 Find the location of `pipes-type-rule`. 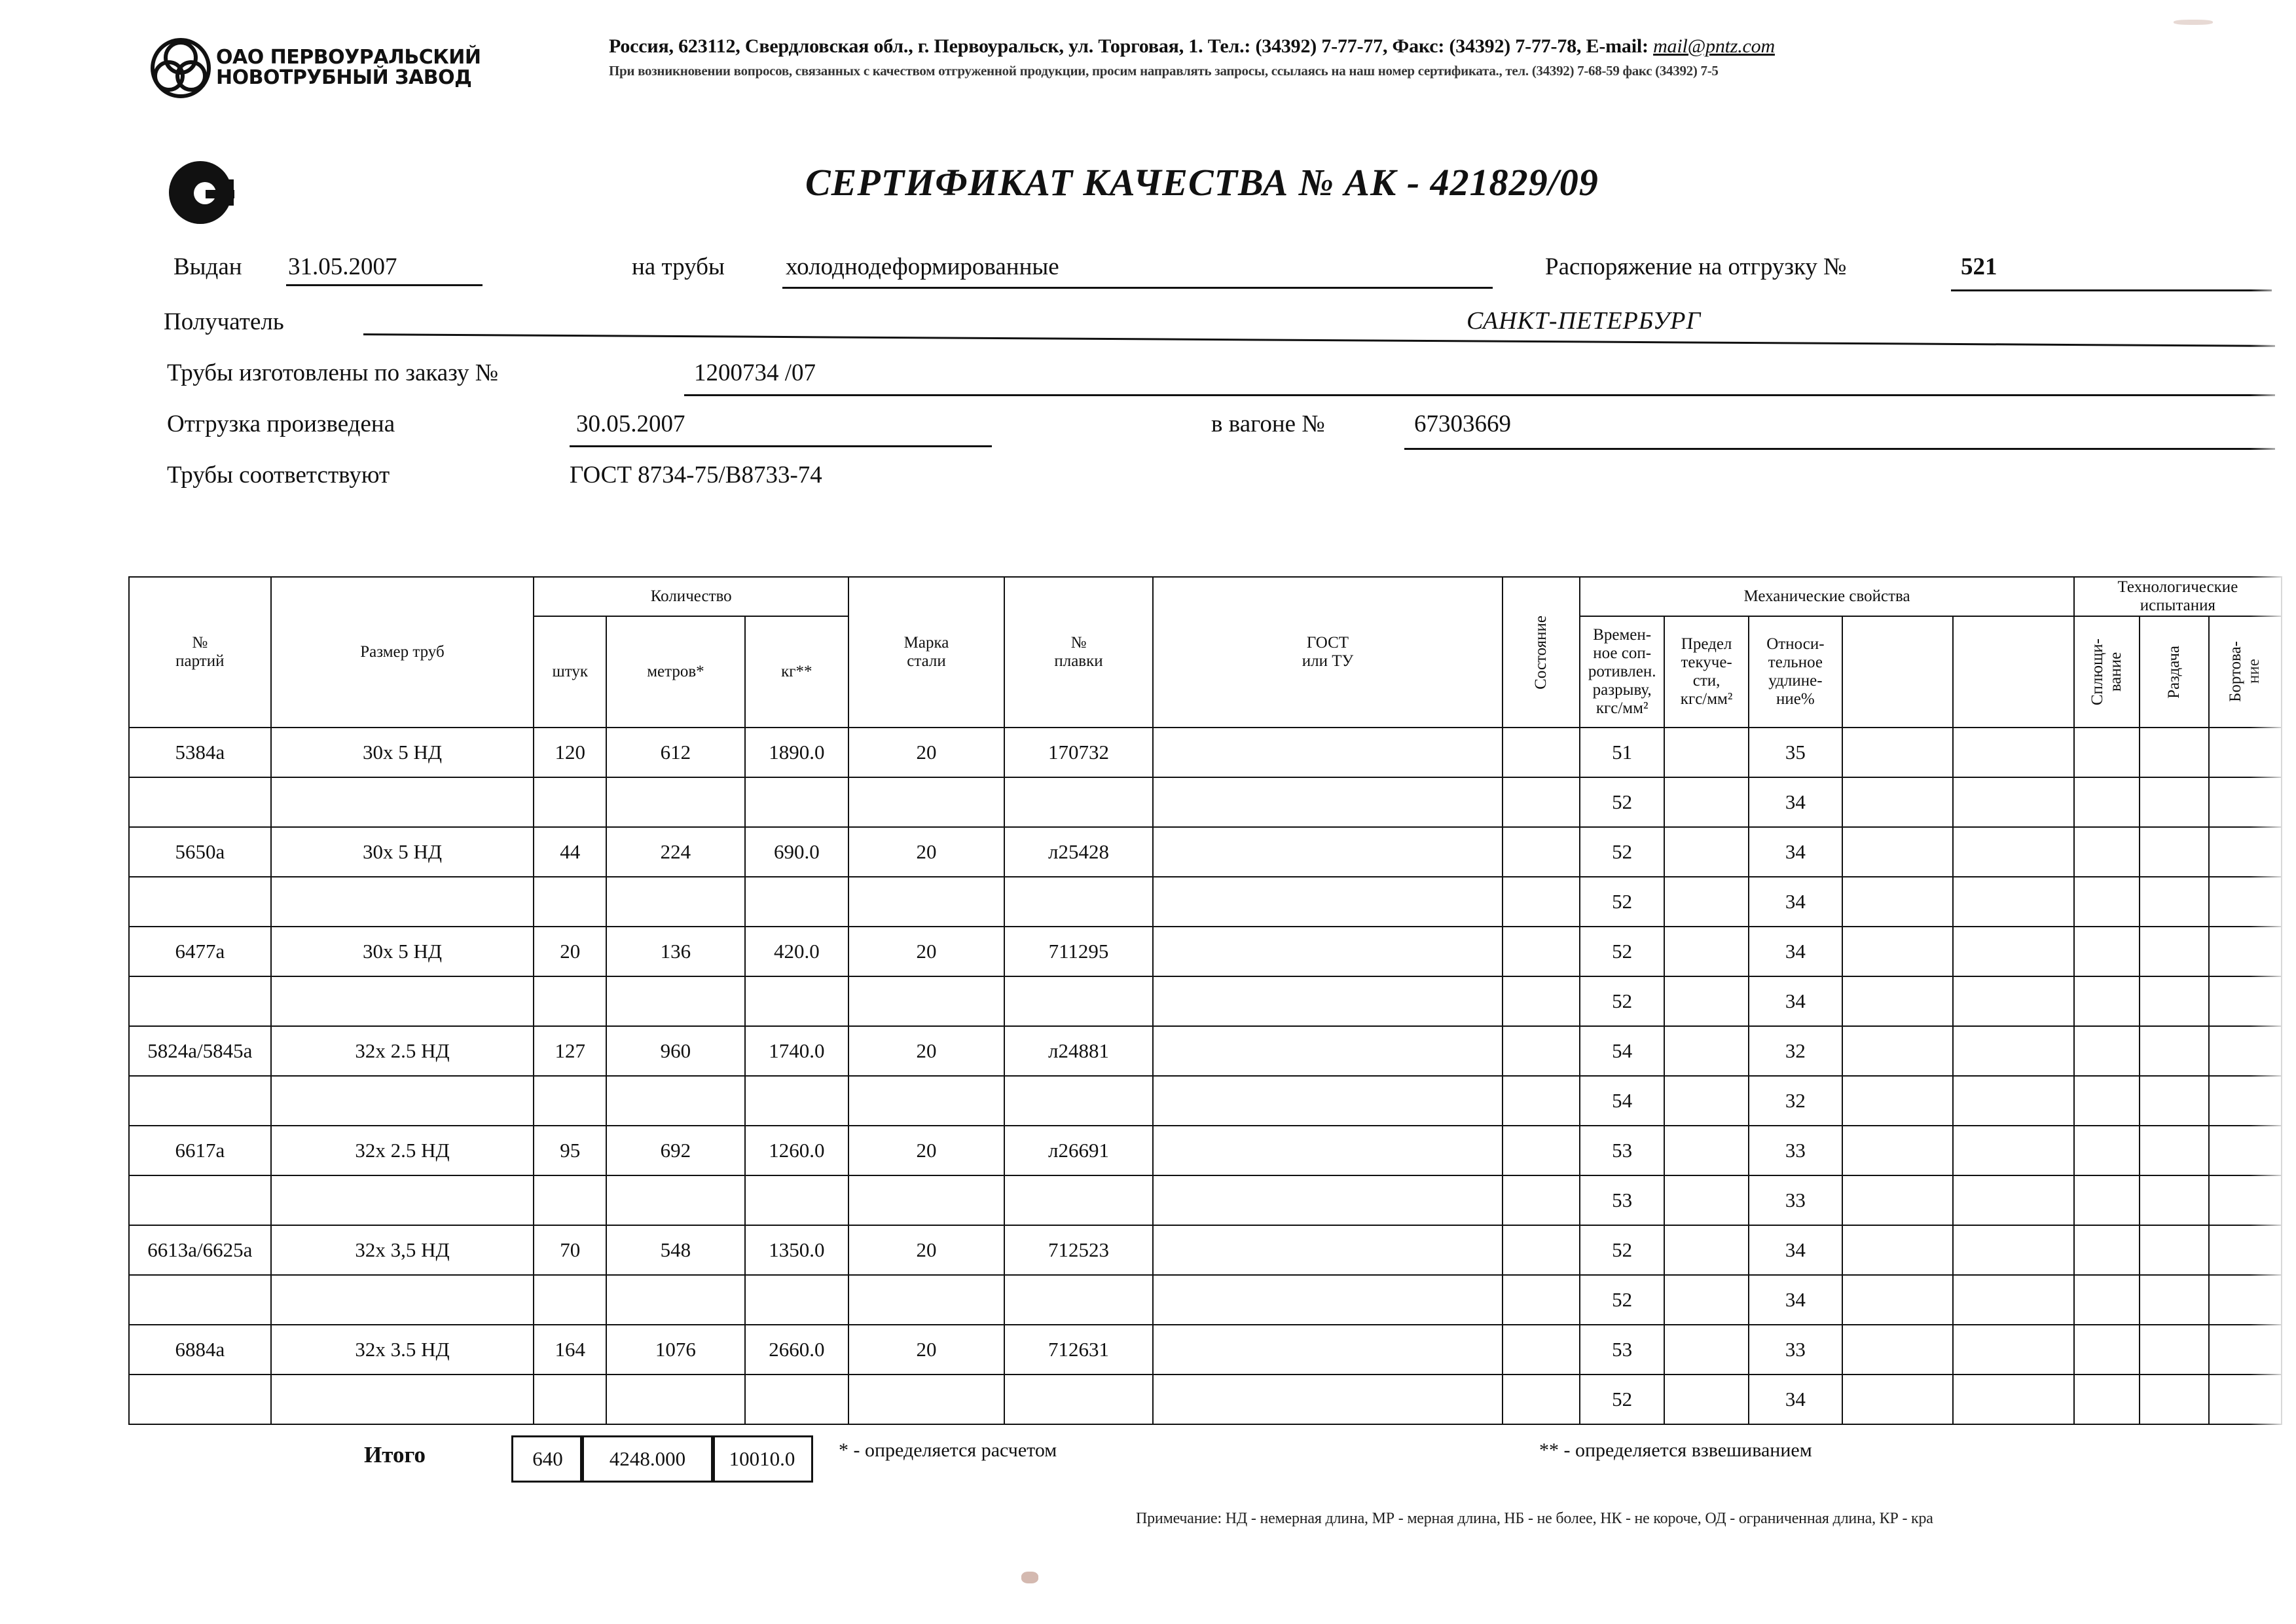

pipes-type-rule is located at coordinates (1137, 288).